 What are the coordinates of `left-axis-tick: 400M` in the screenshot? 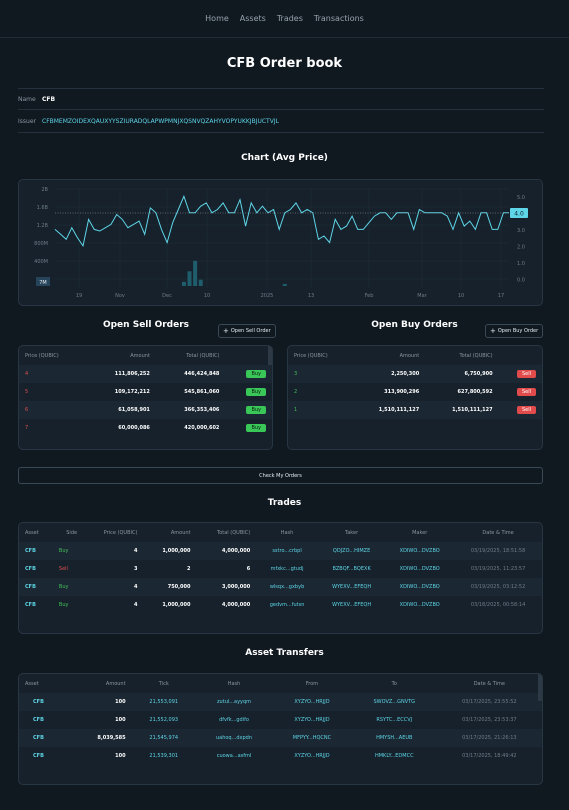 It's located at (41, 262).